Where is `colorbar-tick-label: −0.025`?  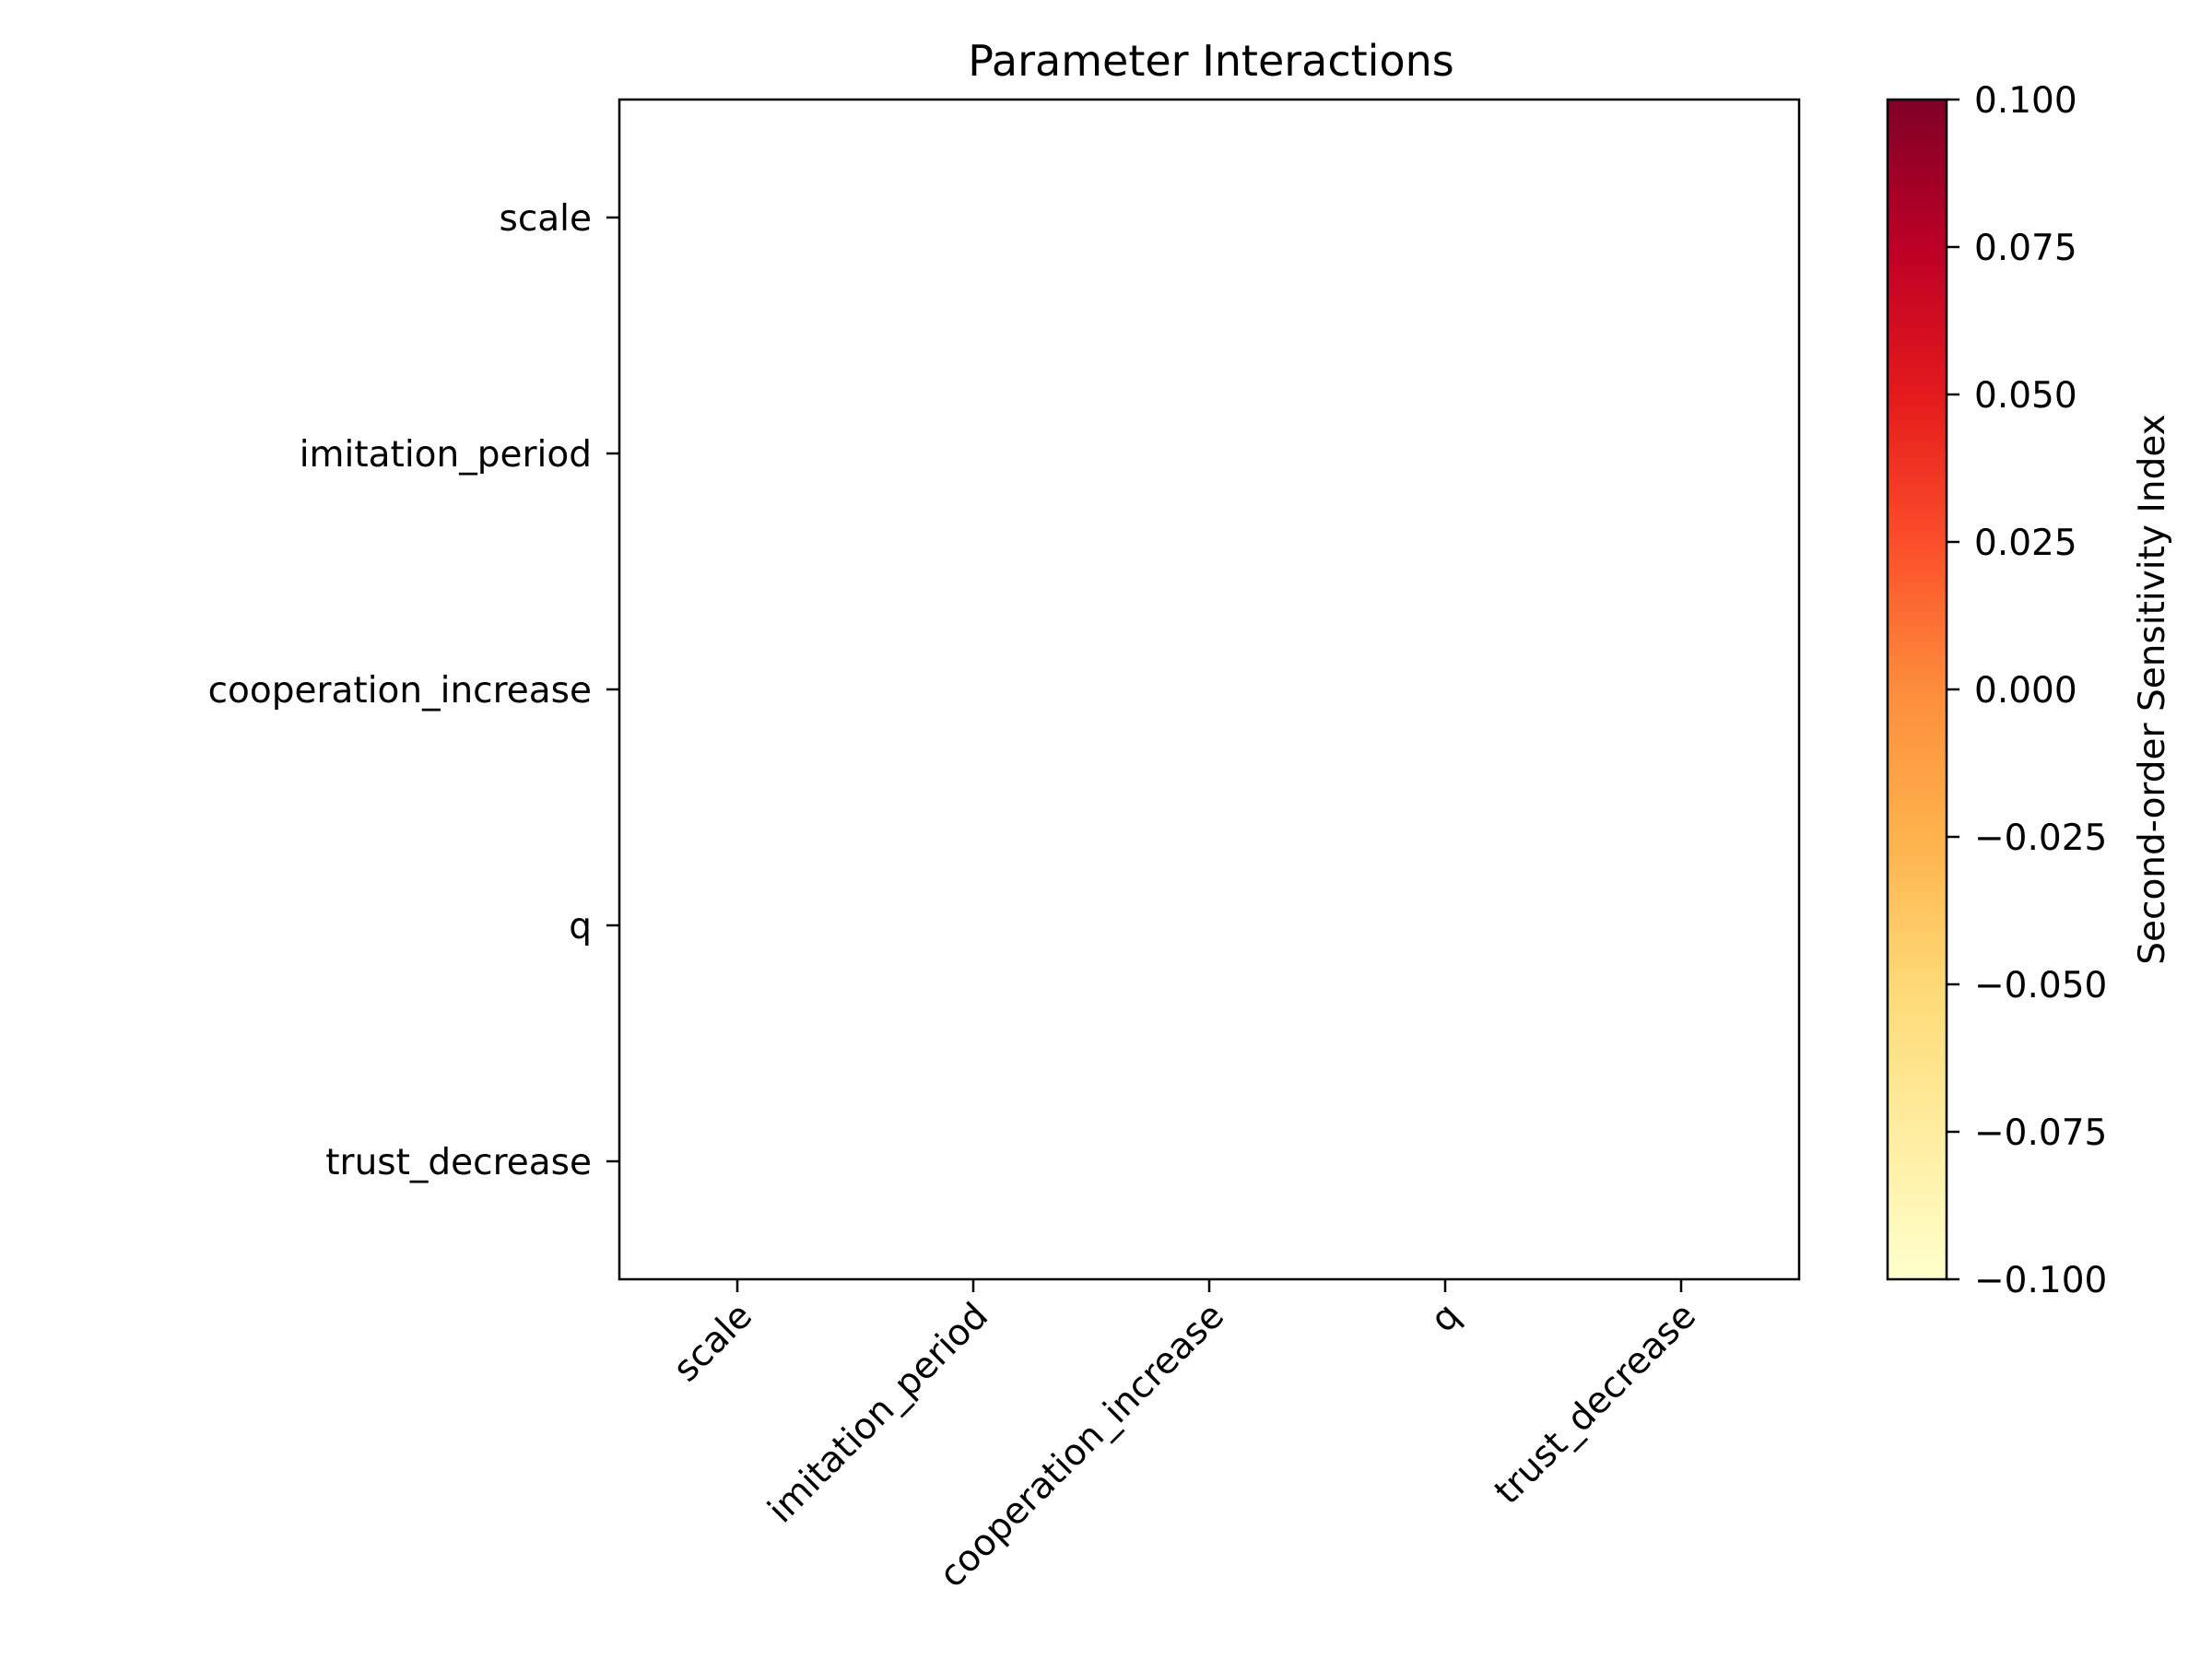 colorbar-tick-label: −0.025 is located at coordinates (2040, 838).